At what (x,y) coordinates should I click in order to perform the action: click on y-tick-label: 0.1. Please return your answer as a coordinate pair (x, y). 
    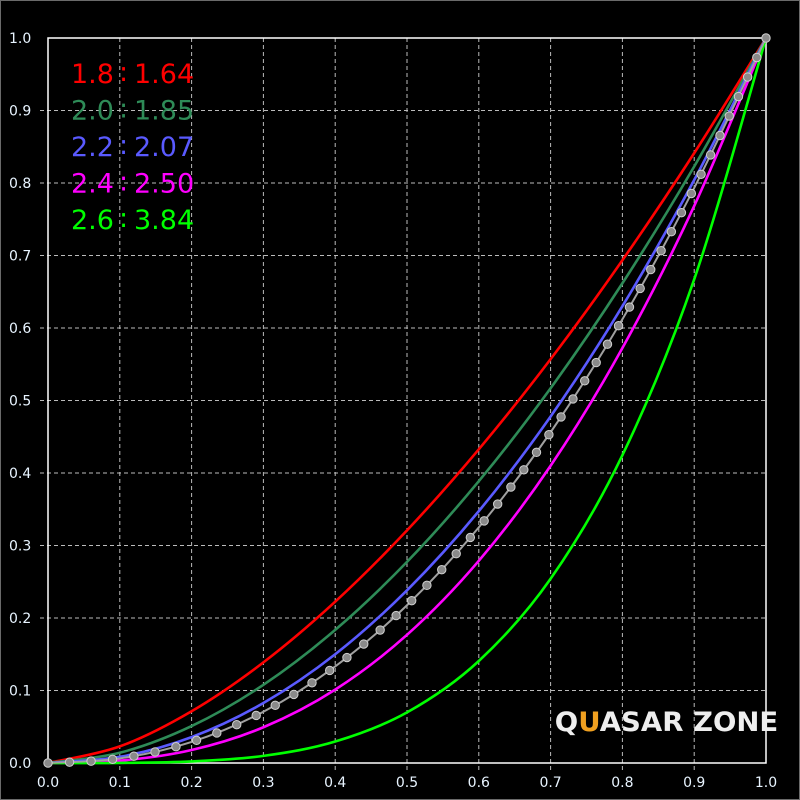
    Looking at the image, I should click on (20, 692).